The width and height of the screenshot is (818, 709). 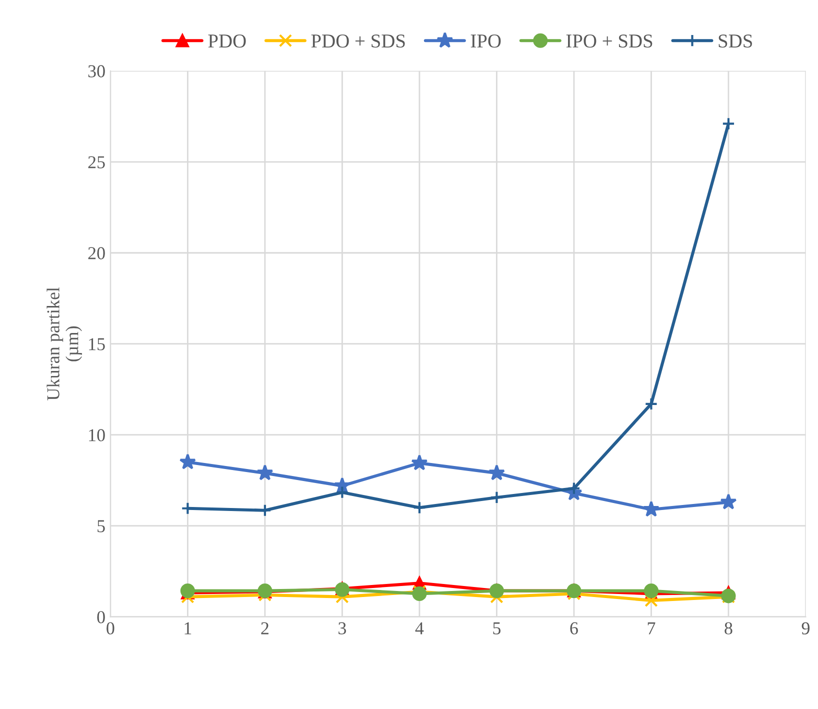 I want to click on x-tick-label: 9, so click(x=806, y=628).